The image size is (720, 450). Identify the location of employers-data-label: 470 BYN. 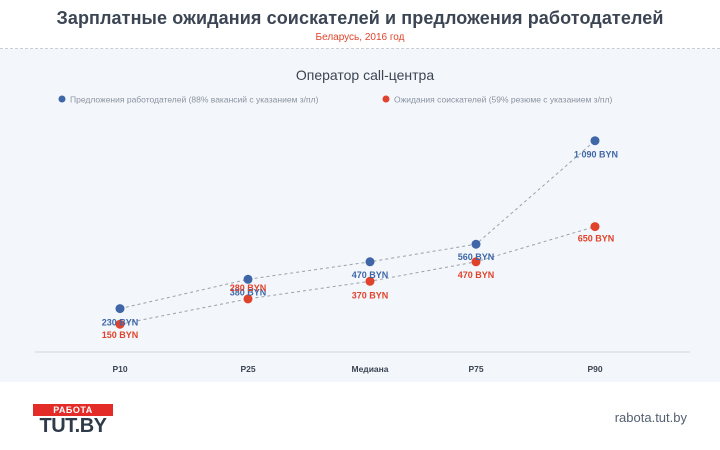
(370, 275).